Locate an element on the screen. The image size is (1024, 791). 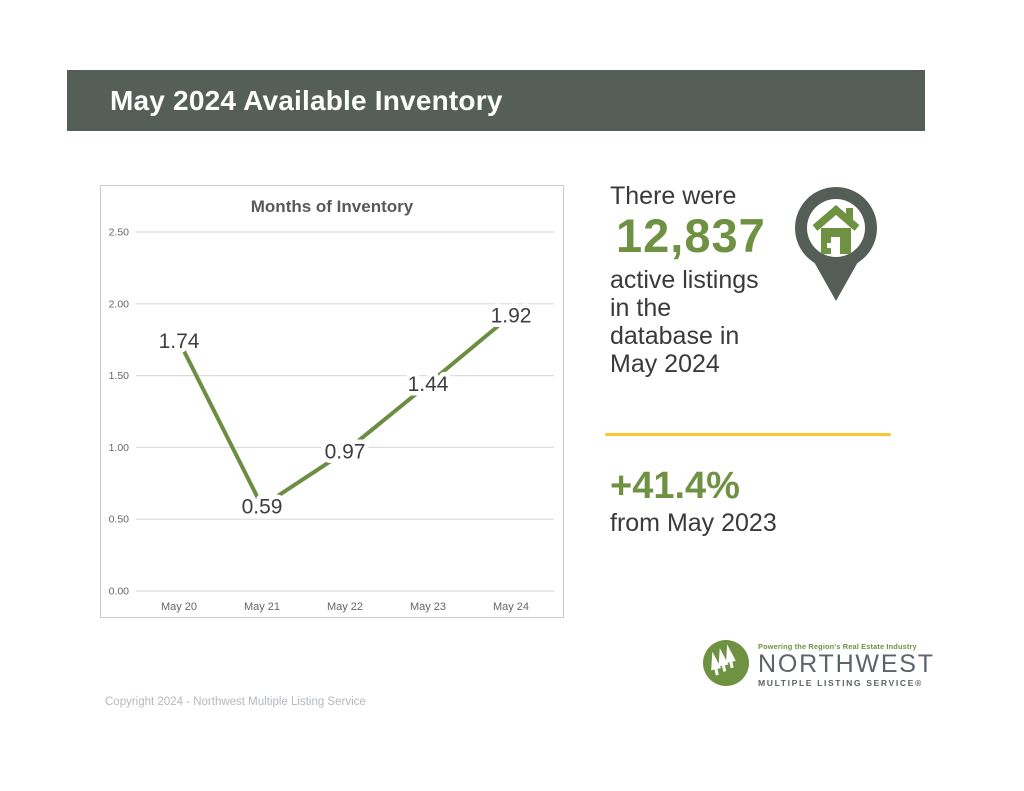
page-title: May 2024 Available Inventory is located at coordinates (306, 100).